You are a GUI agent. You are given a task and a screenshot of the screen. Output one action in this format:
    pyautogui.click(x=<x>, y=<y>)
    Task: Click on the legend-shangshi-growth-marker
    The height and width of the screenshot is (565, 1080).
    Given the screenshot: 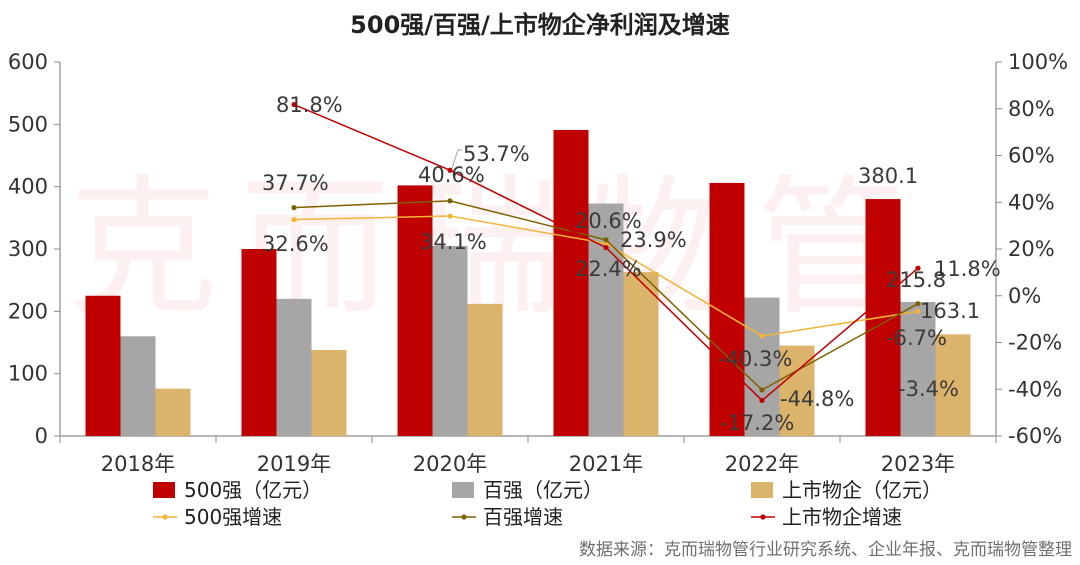 What is the action you would take?
    pyautogui.click(x=763, y=517)
    